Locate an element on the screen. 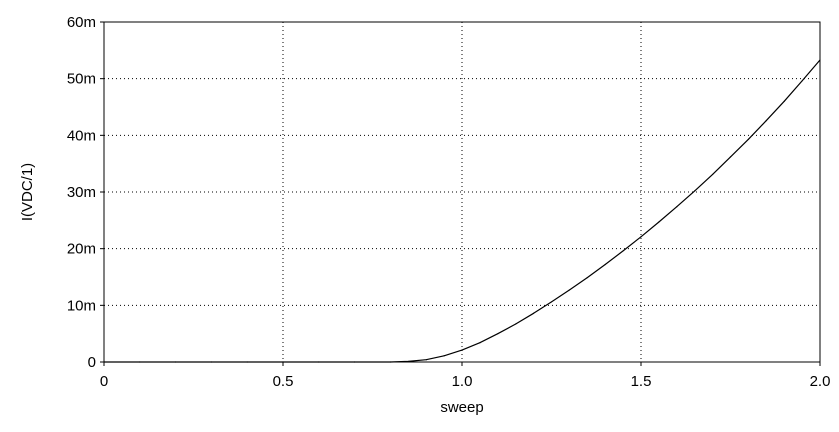 The width and height of the screenshot is (839, 432). x-tick-label: 1.0 is located at coordinates (462, 381).